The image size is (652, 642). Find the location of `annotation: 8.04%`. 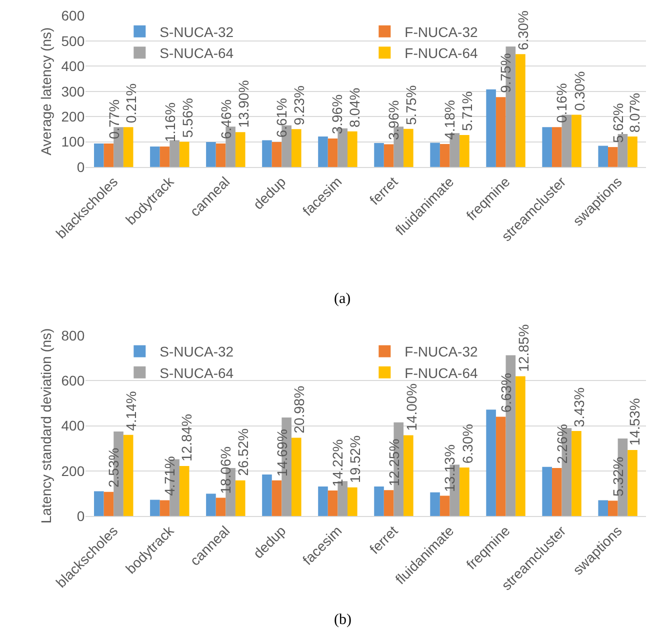

annotation: 8.04% is located at coordinates (354, 108).